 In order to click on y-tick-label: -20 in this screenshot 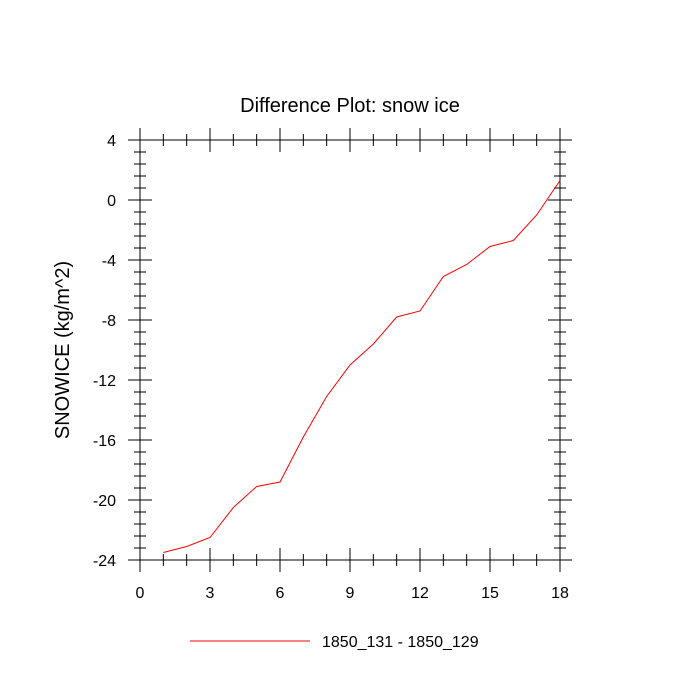, I will do `click(104, 501)`.